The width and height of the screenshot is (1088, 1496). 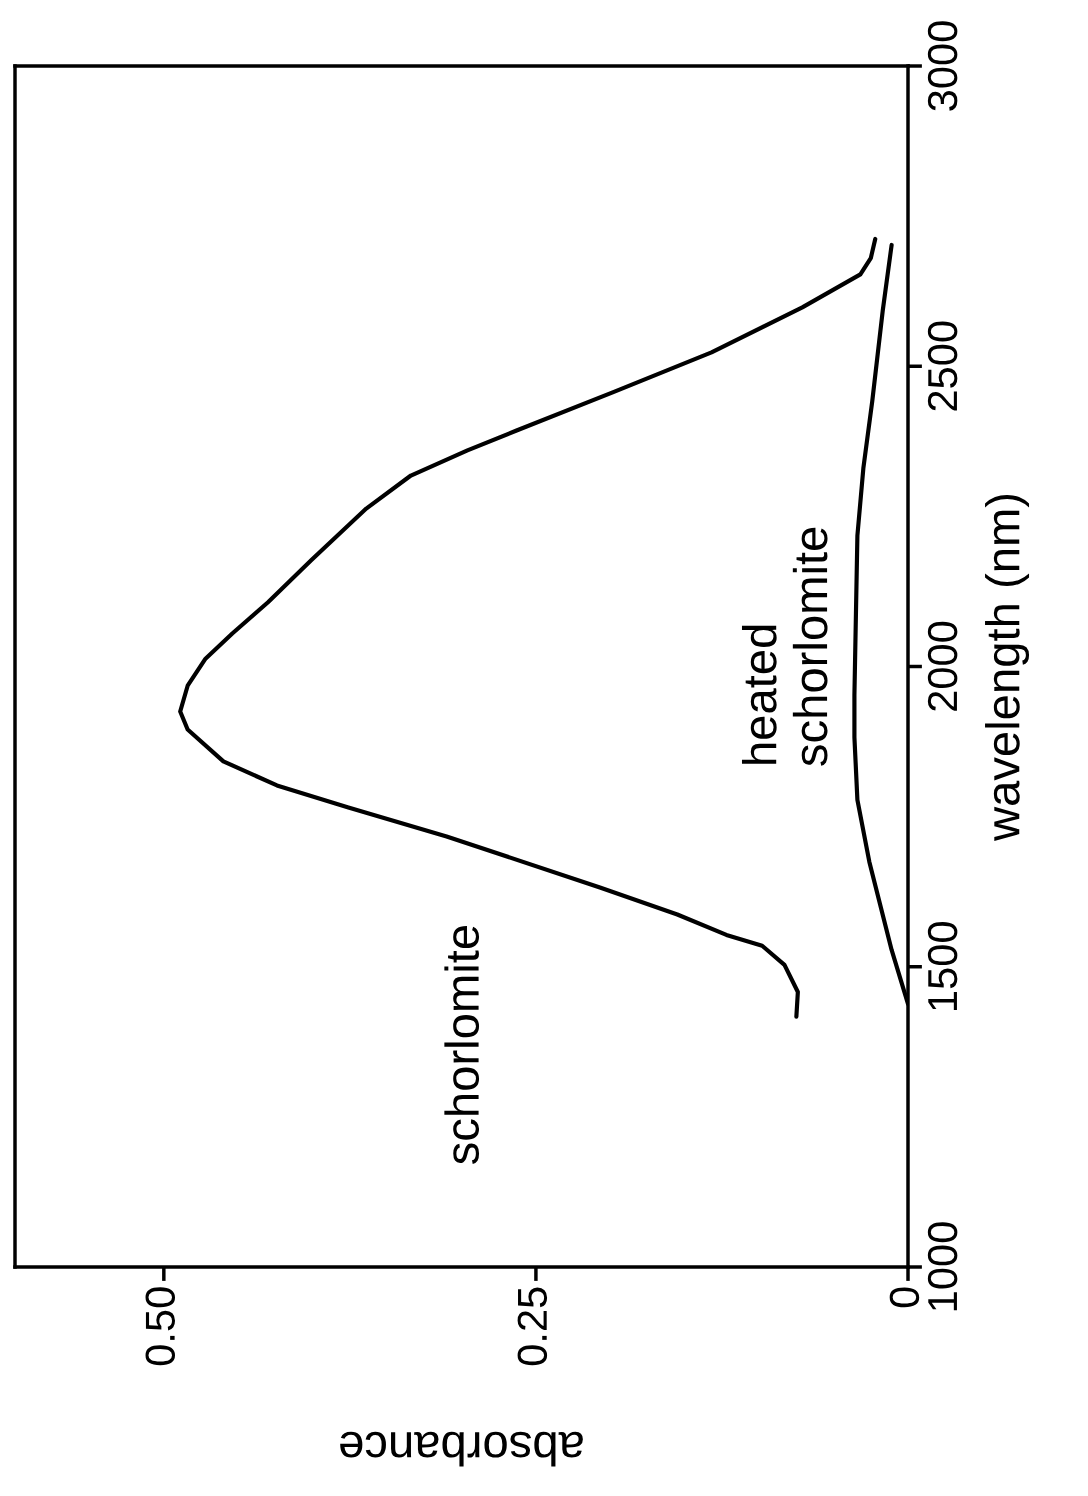 What do you see at coordinates (160, 1326) in the screenshot?
I see `x-tick-label: 0.50` at bounding box center [160, 1326].